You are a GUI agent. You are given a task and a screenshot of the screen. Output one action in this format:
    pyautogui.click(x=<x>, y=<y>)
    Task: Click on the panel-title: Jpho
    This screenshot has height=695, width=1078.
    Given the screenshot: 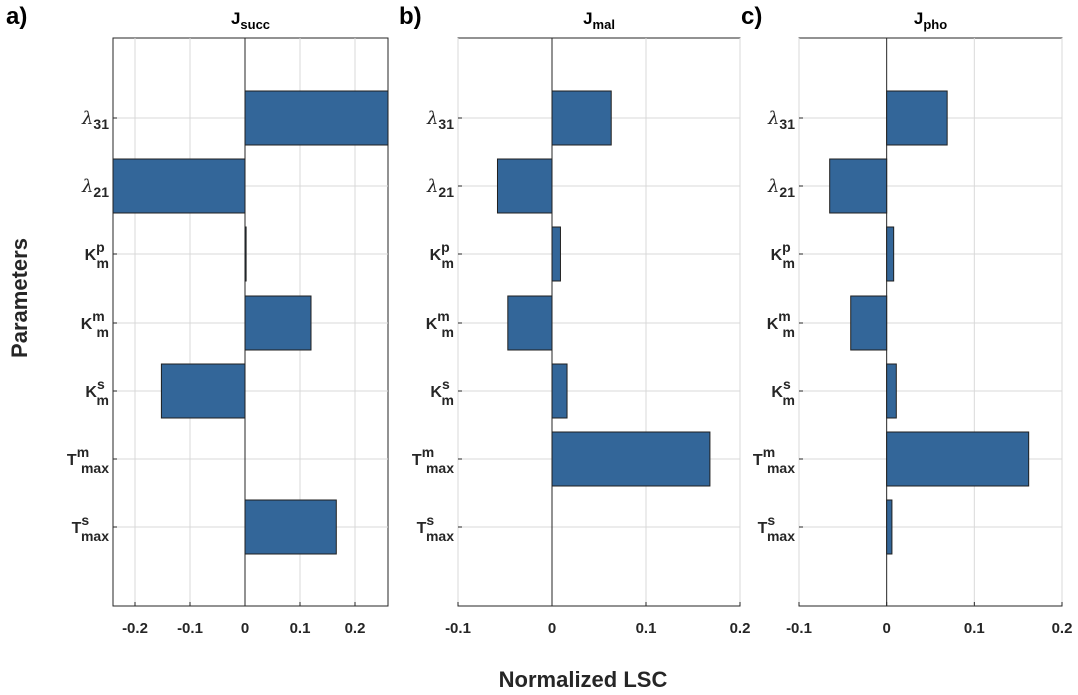 What is the action you would take?
    pyautogui.click(x=930, y=20)
    